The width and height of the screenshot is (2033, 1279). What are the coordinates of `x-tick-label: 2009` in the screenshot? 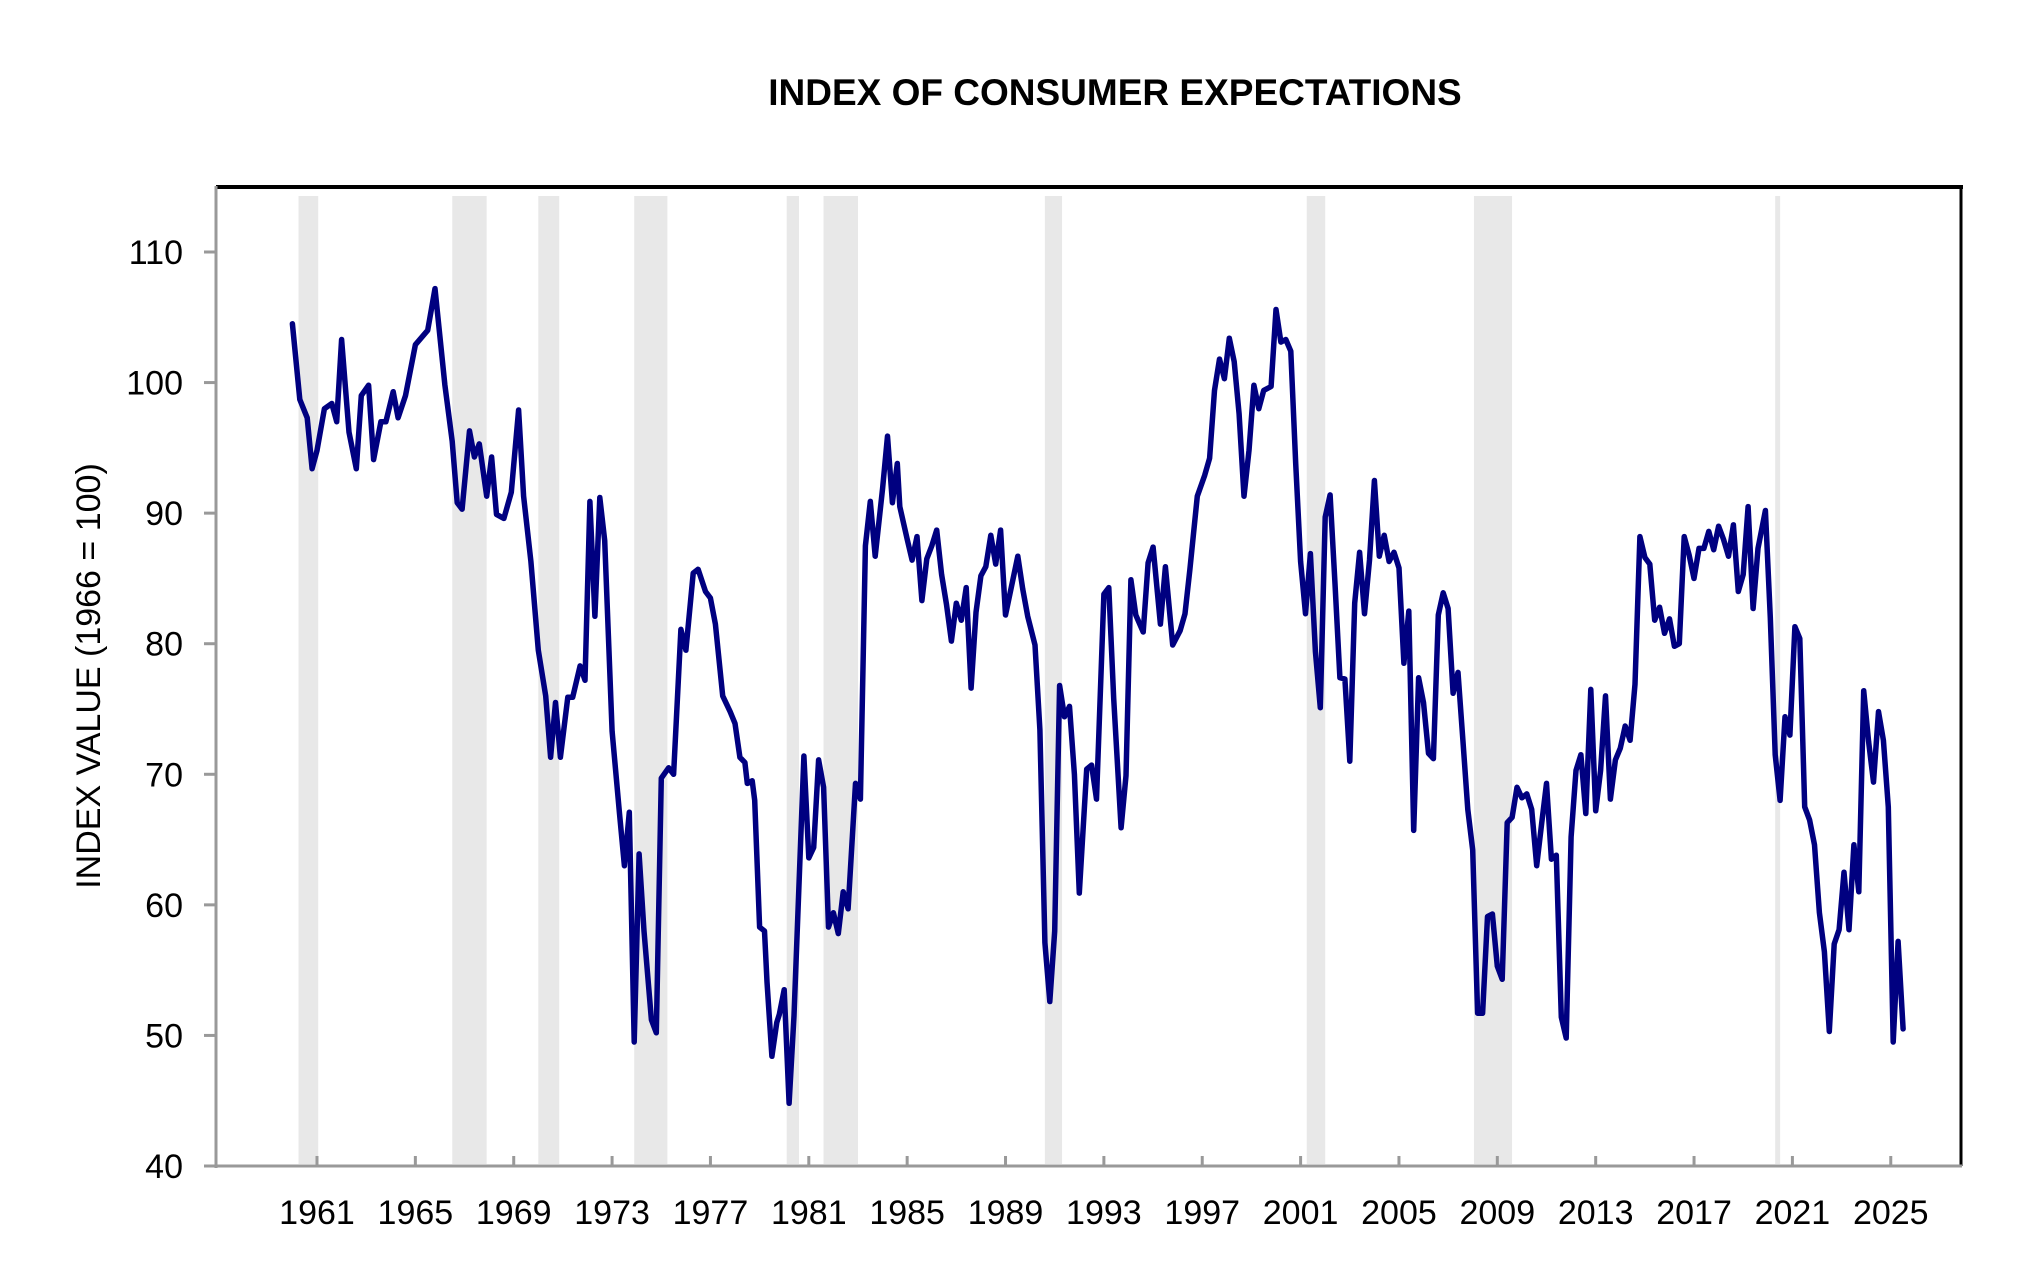 It's located at (1497, 1213).